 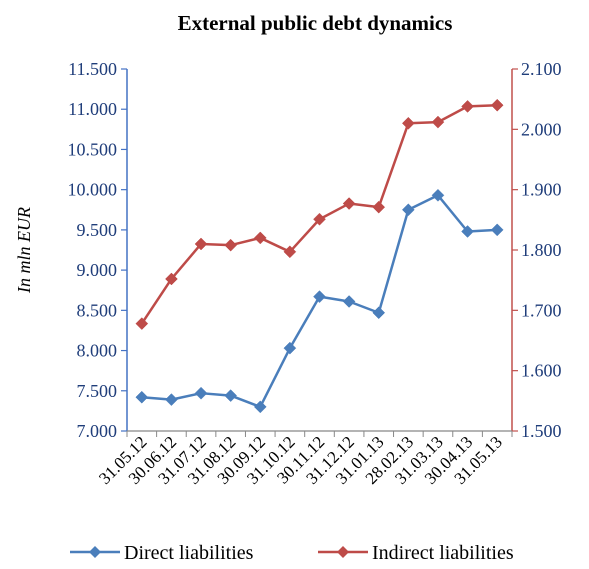 What do you see at coordinates (443, 553) in the screenshot?
I see `legend-label: Indirect liabilities` at bounding box center [443, 553].